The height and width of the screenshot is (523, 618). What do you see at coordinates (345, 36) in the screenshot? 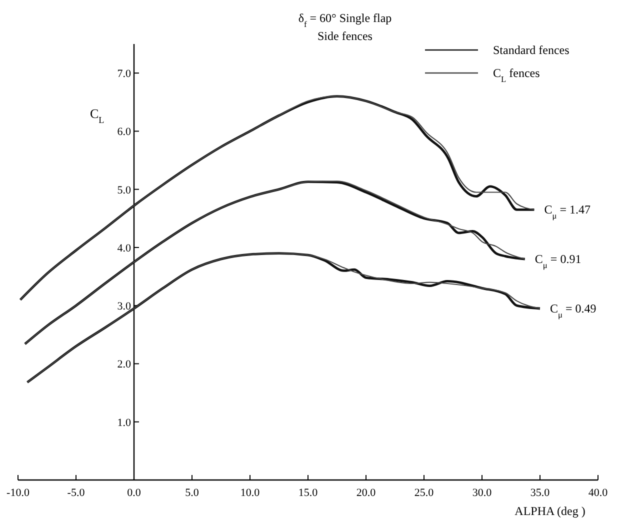
I see `chart-subtitle: Side fences` at bounding box center [345, 36].